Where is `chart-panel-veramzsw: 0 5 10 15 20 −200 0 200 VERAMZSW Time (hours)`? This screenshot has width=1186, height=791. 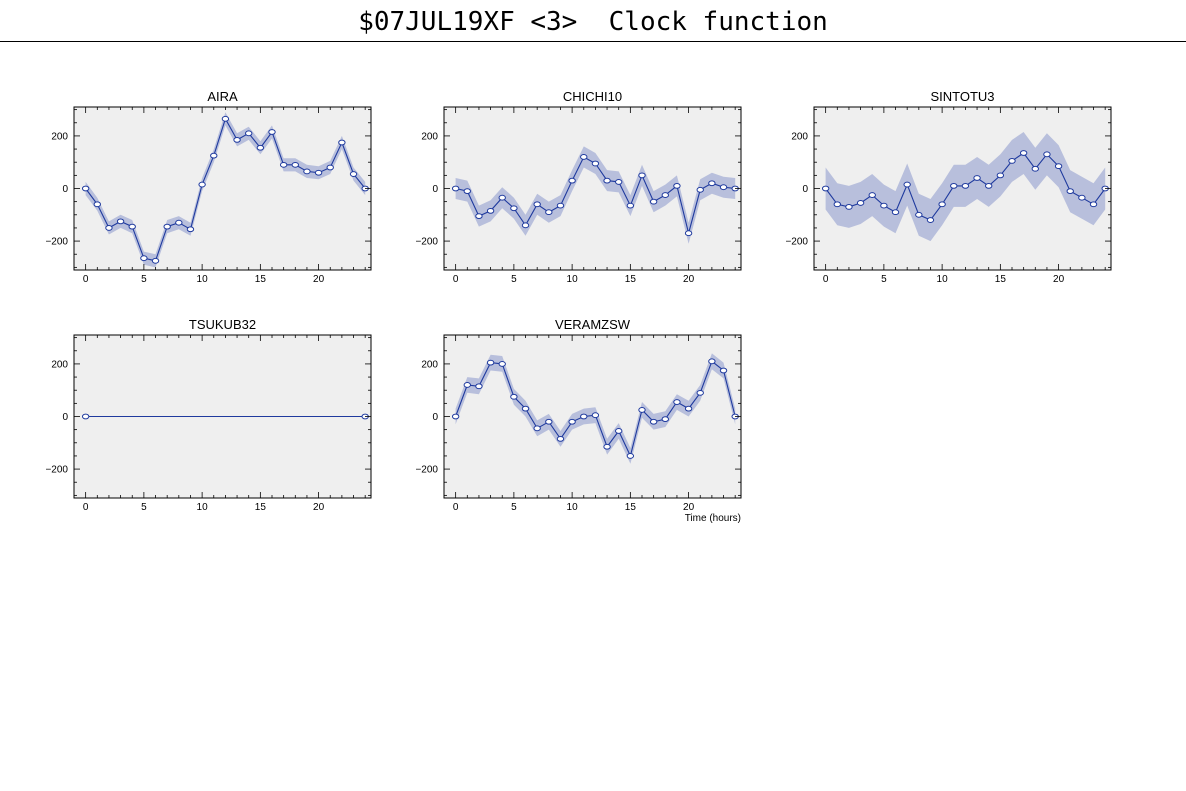
chart-panel-veramzsw: 0 5 10 15 20 −200 0 200 VERAMZSW Time (hours) is located at coordinates (578, 420).